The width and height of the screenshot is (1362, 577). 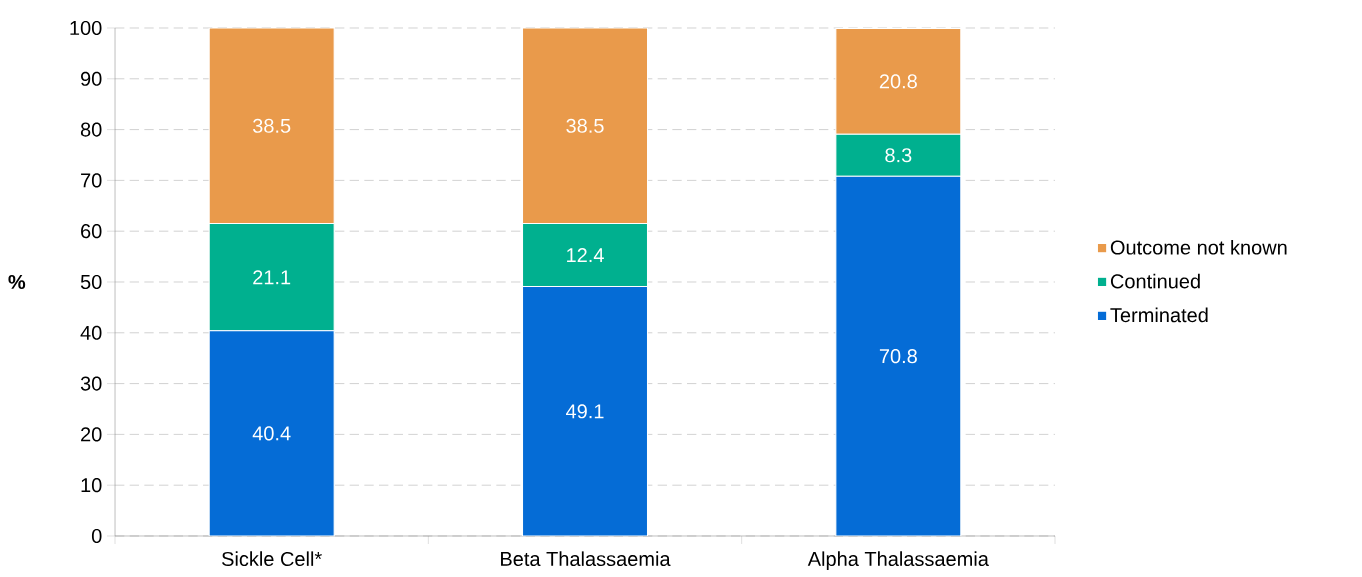 I want to click on legend-label: Continued, so click(x=1155, y=281).